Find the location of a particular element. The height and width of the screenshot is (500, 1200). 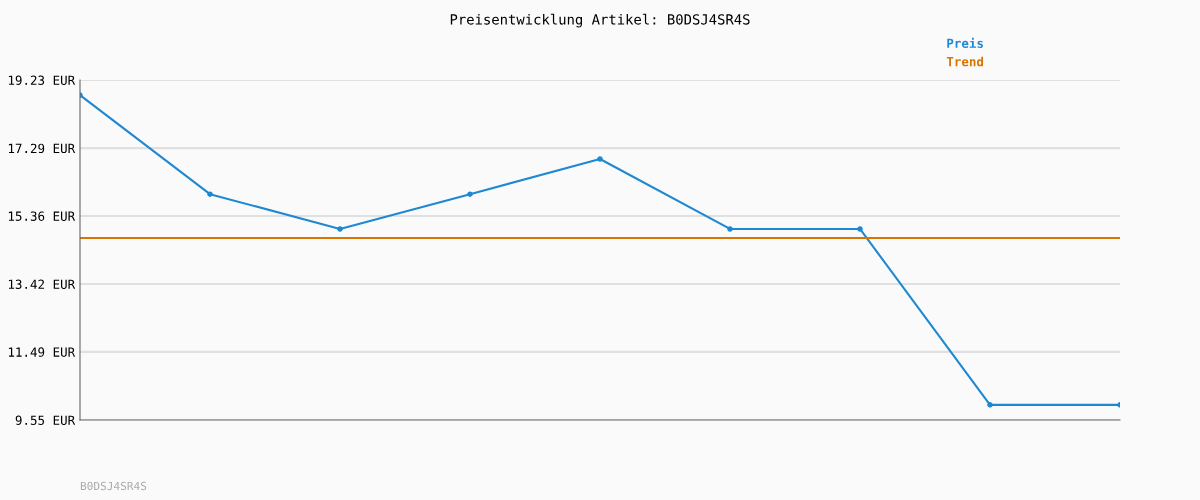

y-tick-label: 13.42 EUR is located at coordinates (42, 284).